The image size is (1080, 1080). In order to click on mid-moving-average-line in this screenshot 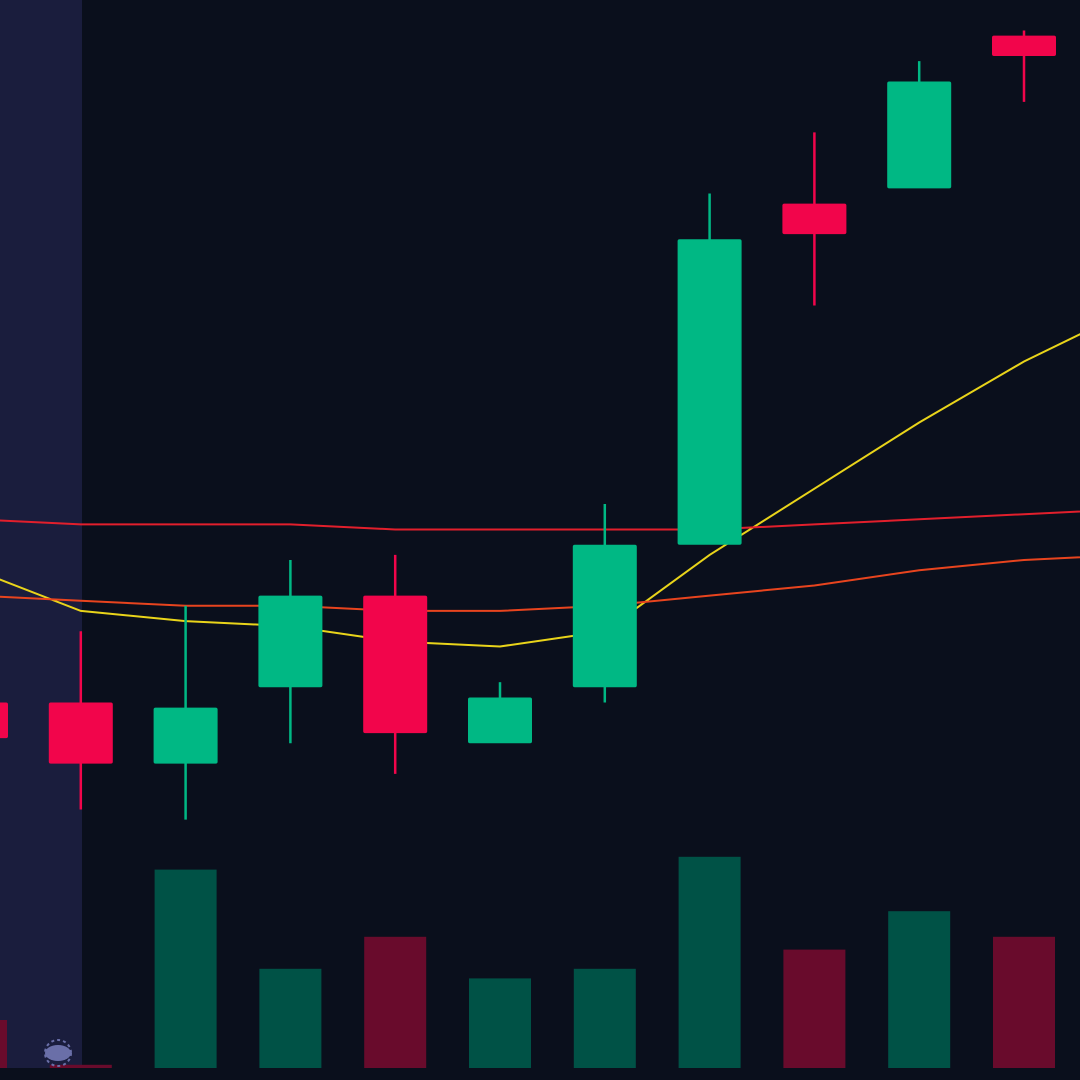, I will do `click(540, 584)`.